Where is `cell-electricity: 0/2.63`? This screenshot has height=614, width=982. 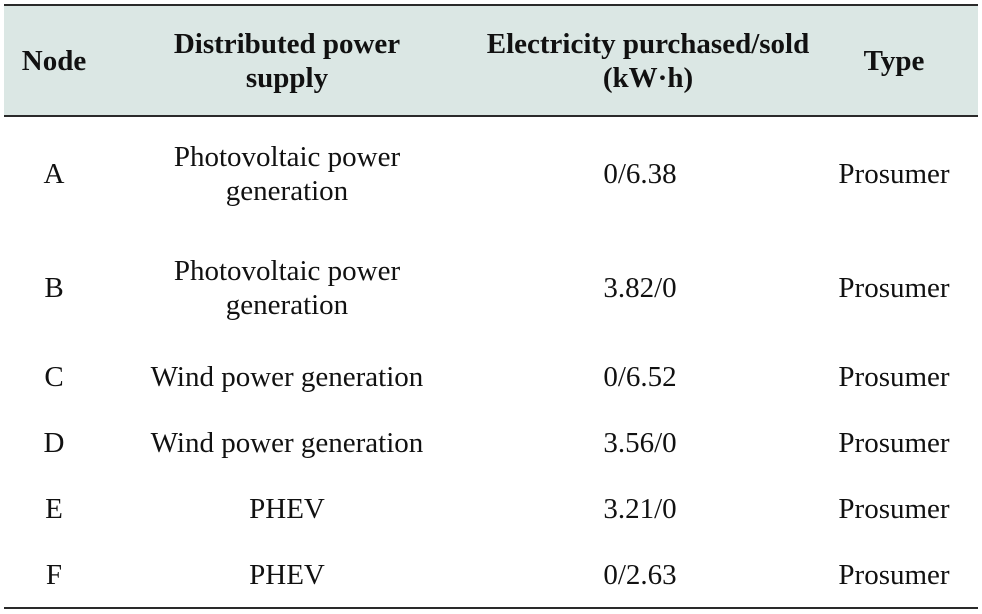 cell-electricity: 0/2.63 is located at coordinates (640, 575).